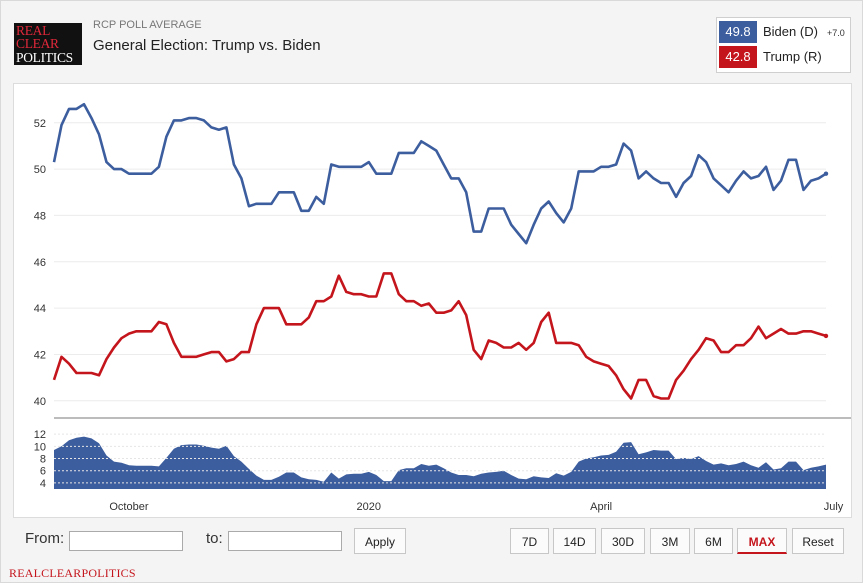 Image resolution: width=863 pixels, height=583 pixels. I want to click on x-tick-label: 2020, so click(369, 507).